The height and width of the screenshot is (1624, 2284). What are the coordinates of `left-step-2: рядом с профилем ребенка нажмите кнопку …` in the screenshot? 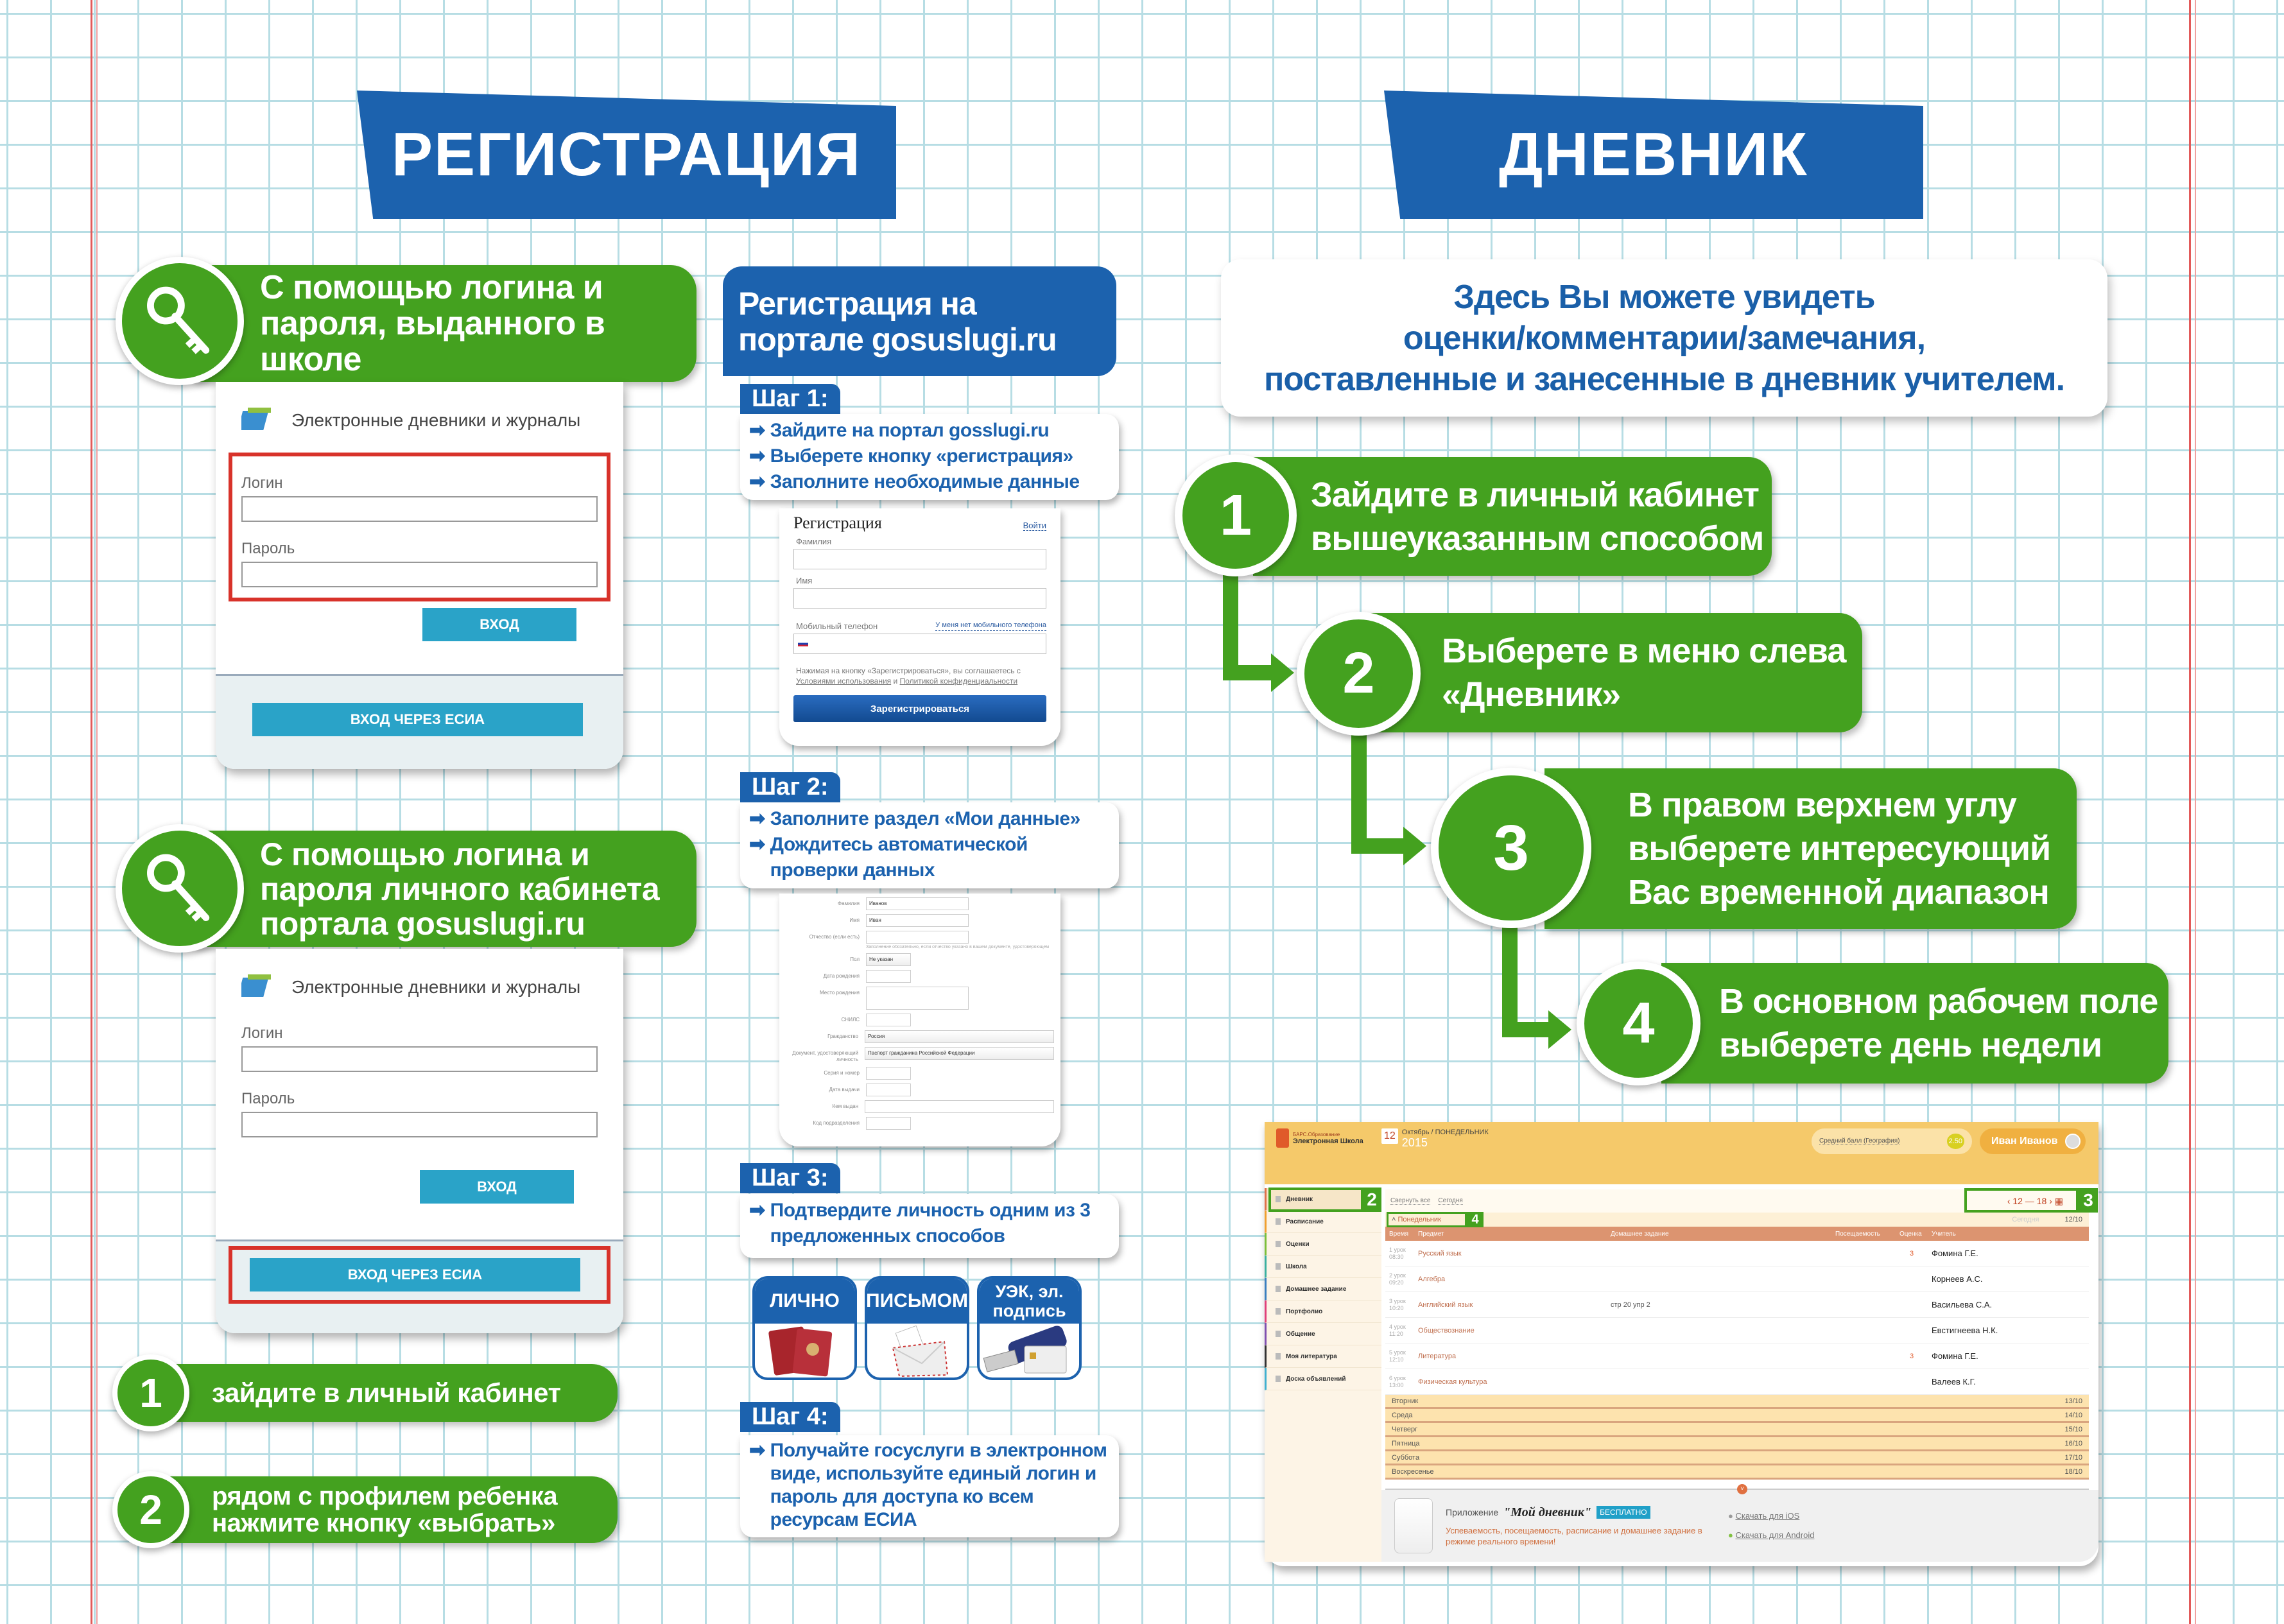 It's located at (392, 1509).